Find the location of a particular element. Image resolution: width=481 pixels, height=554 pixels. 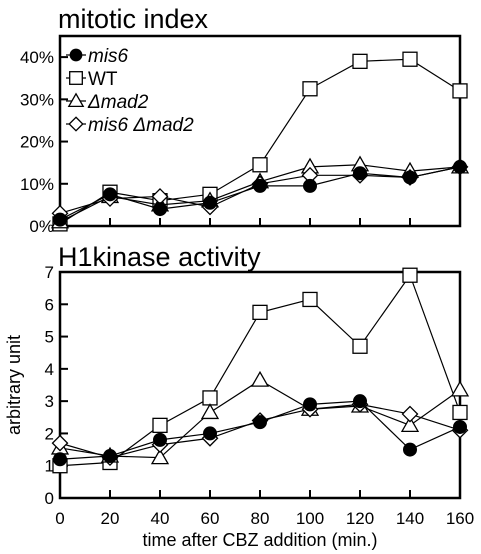

h1kinase-y-tick-label: 1 is located at coordinates (49, 466).